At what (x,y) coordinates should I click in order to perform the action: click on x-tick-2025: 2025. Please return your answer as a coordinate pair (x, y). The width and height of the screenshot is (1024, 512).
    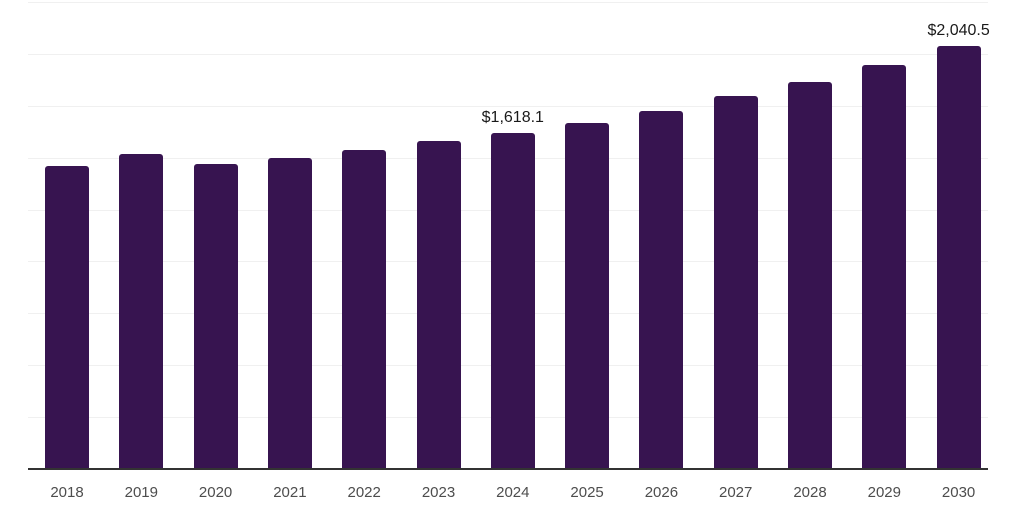
    Looking at the image, I should click on (587, 492).